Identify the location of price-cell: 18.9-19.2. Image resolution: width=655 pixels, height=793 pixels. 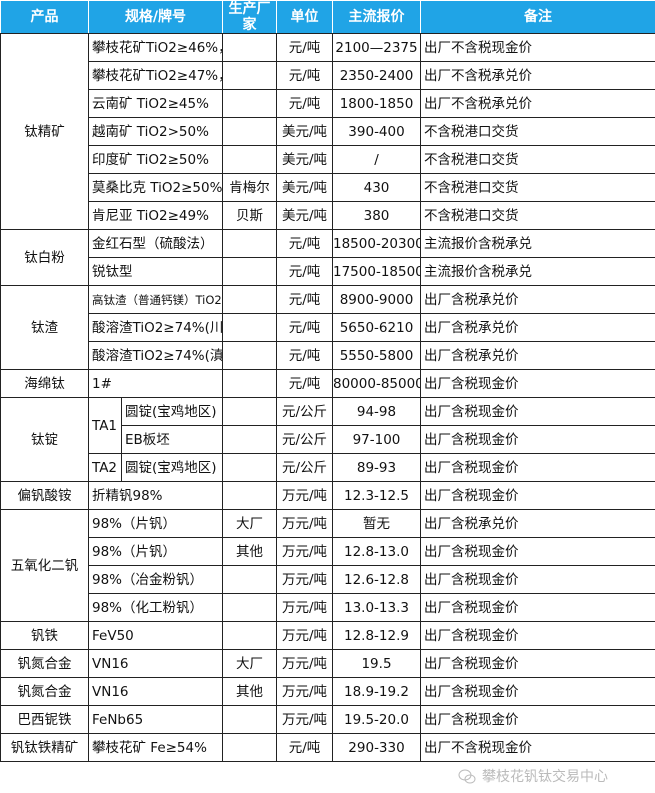
(376, 691).